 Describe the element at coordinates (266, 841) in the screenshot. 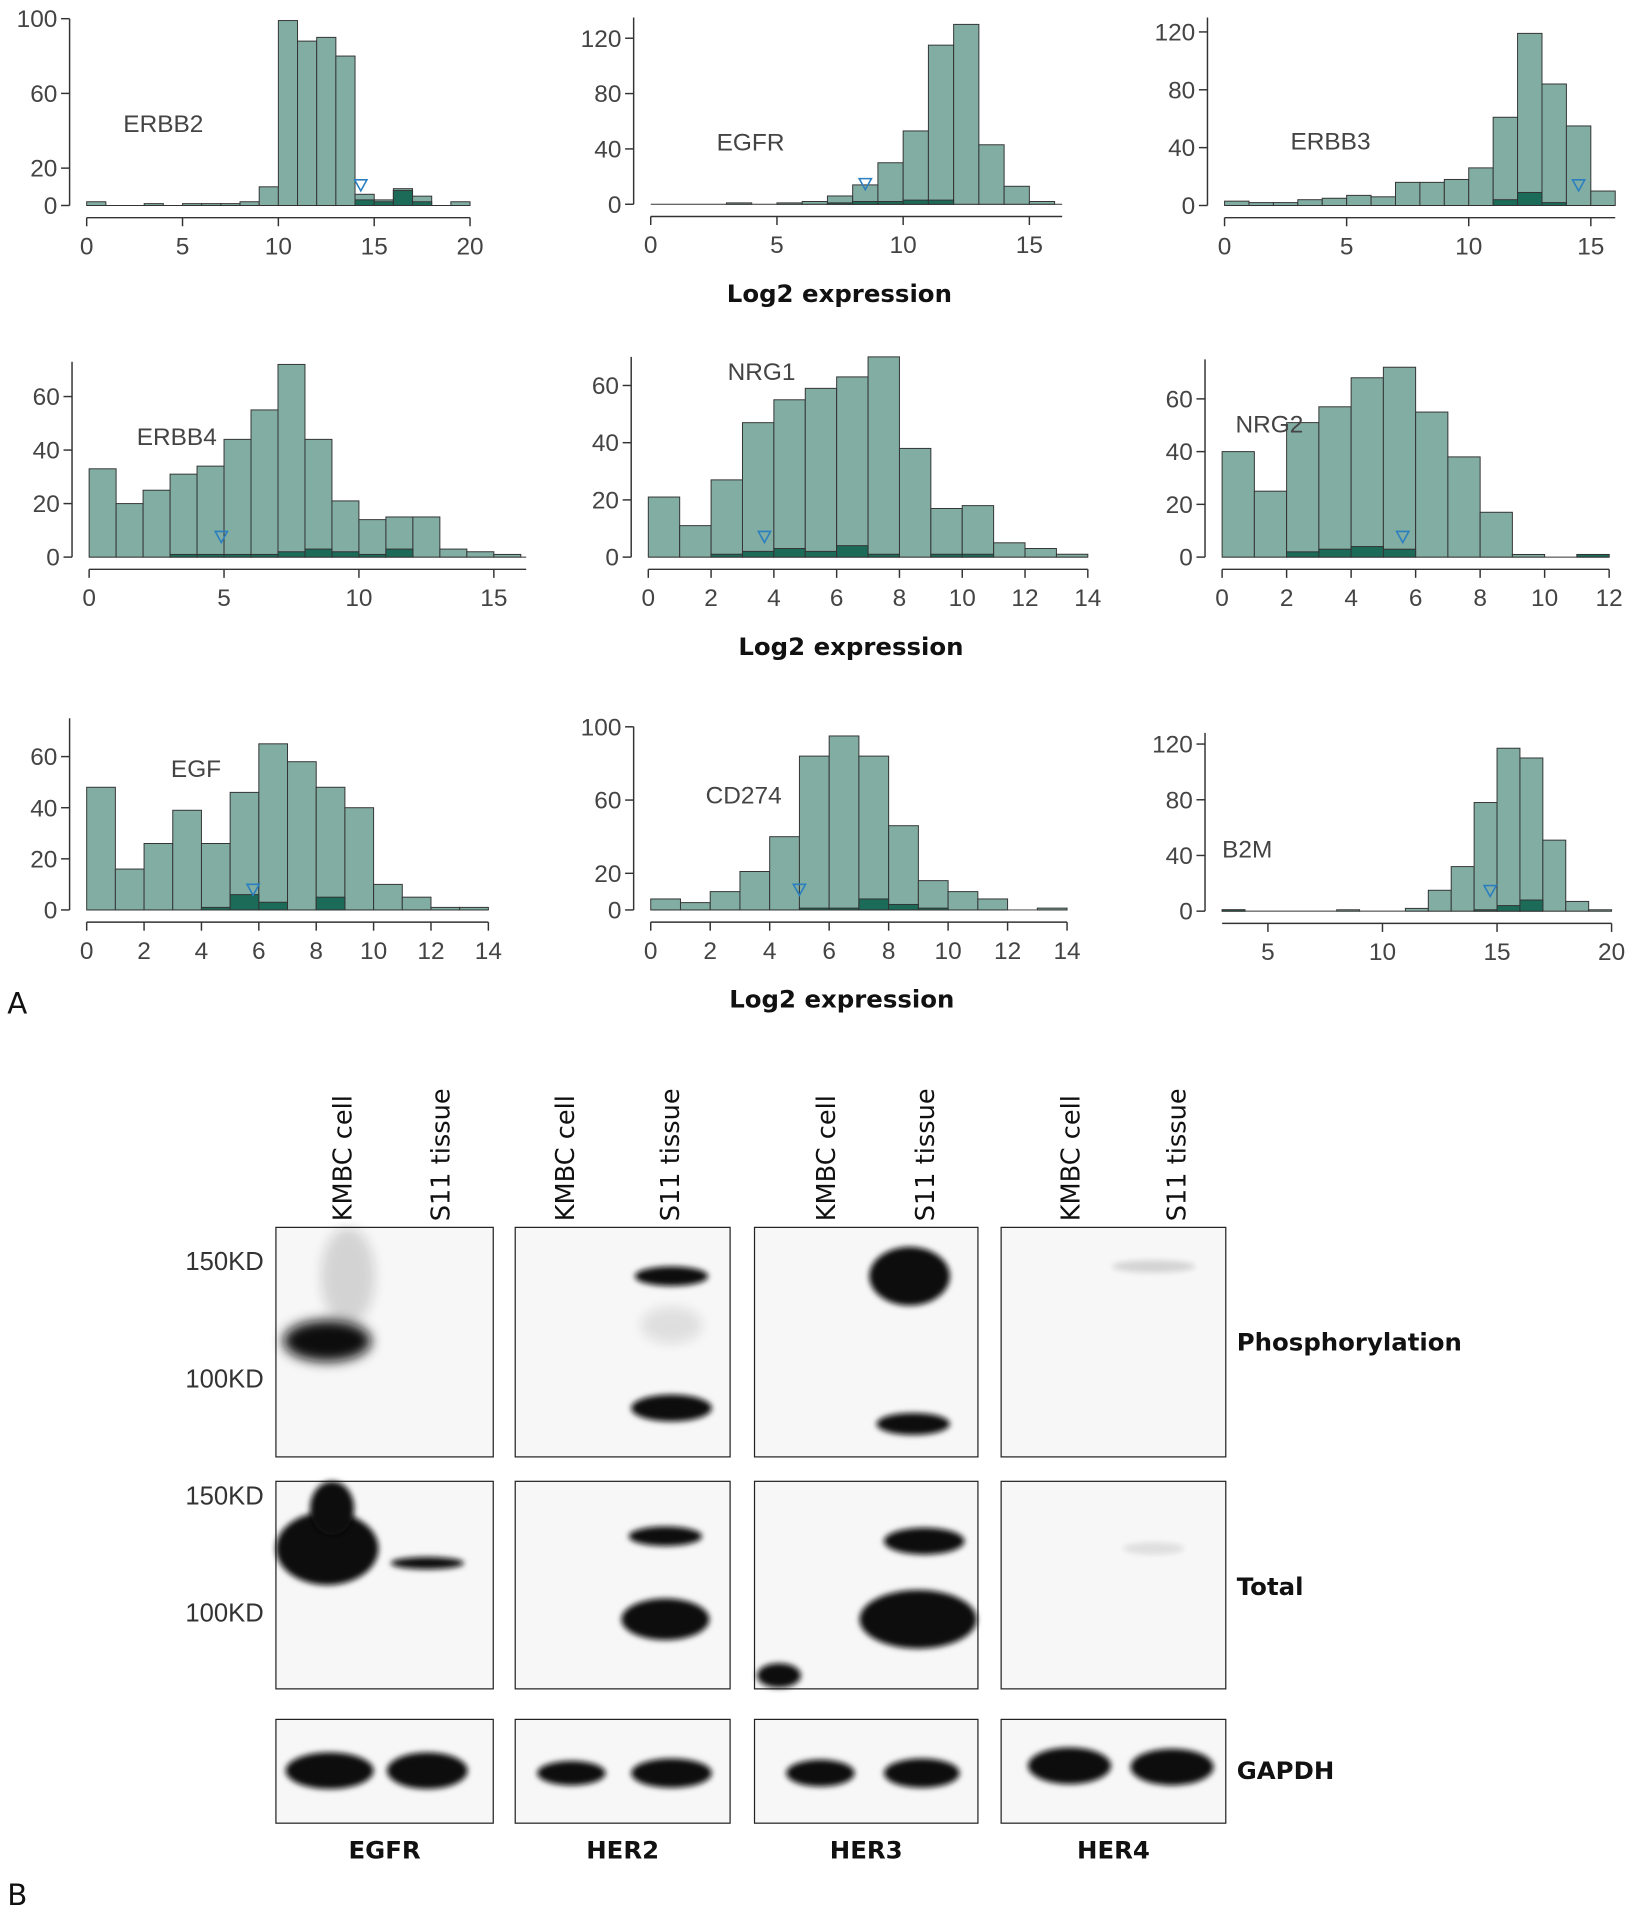

I see `histogram: 0 20 40 60 0 2 4 6 8 10 12 14 EGF` at that location.